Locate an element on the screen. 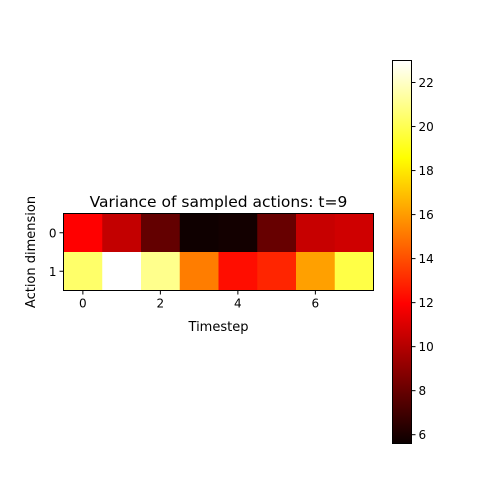  x-tick-label: 6 is located at coordinates (316, 304).